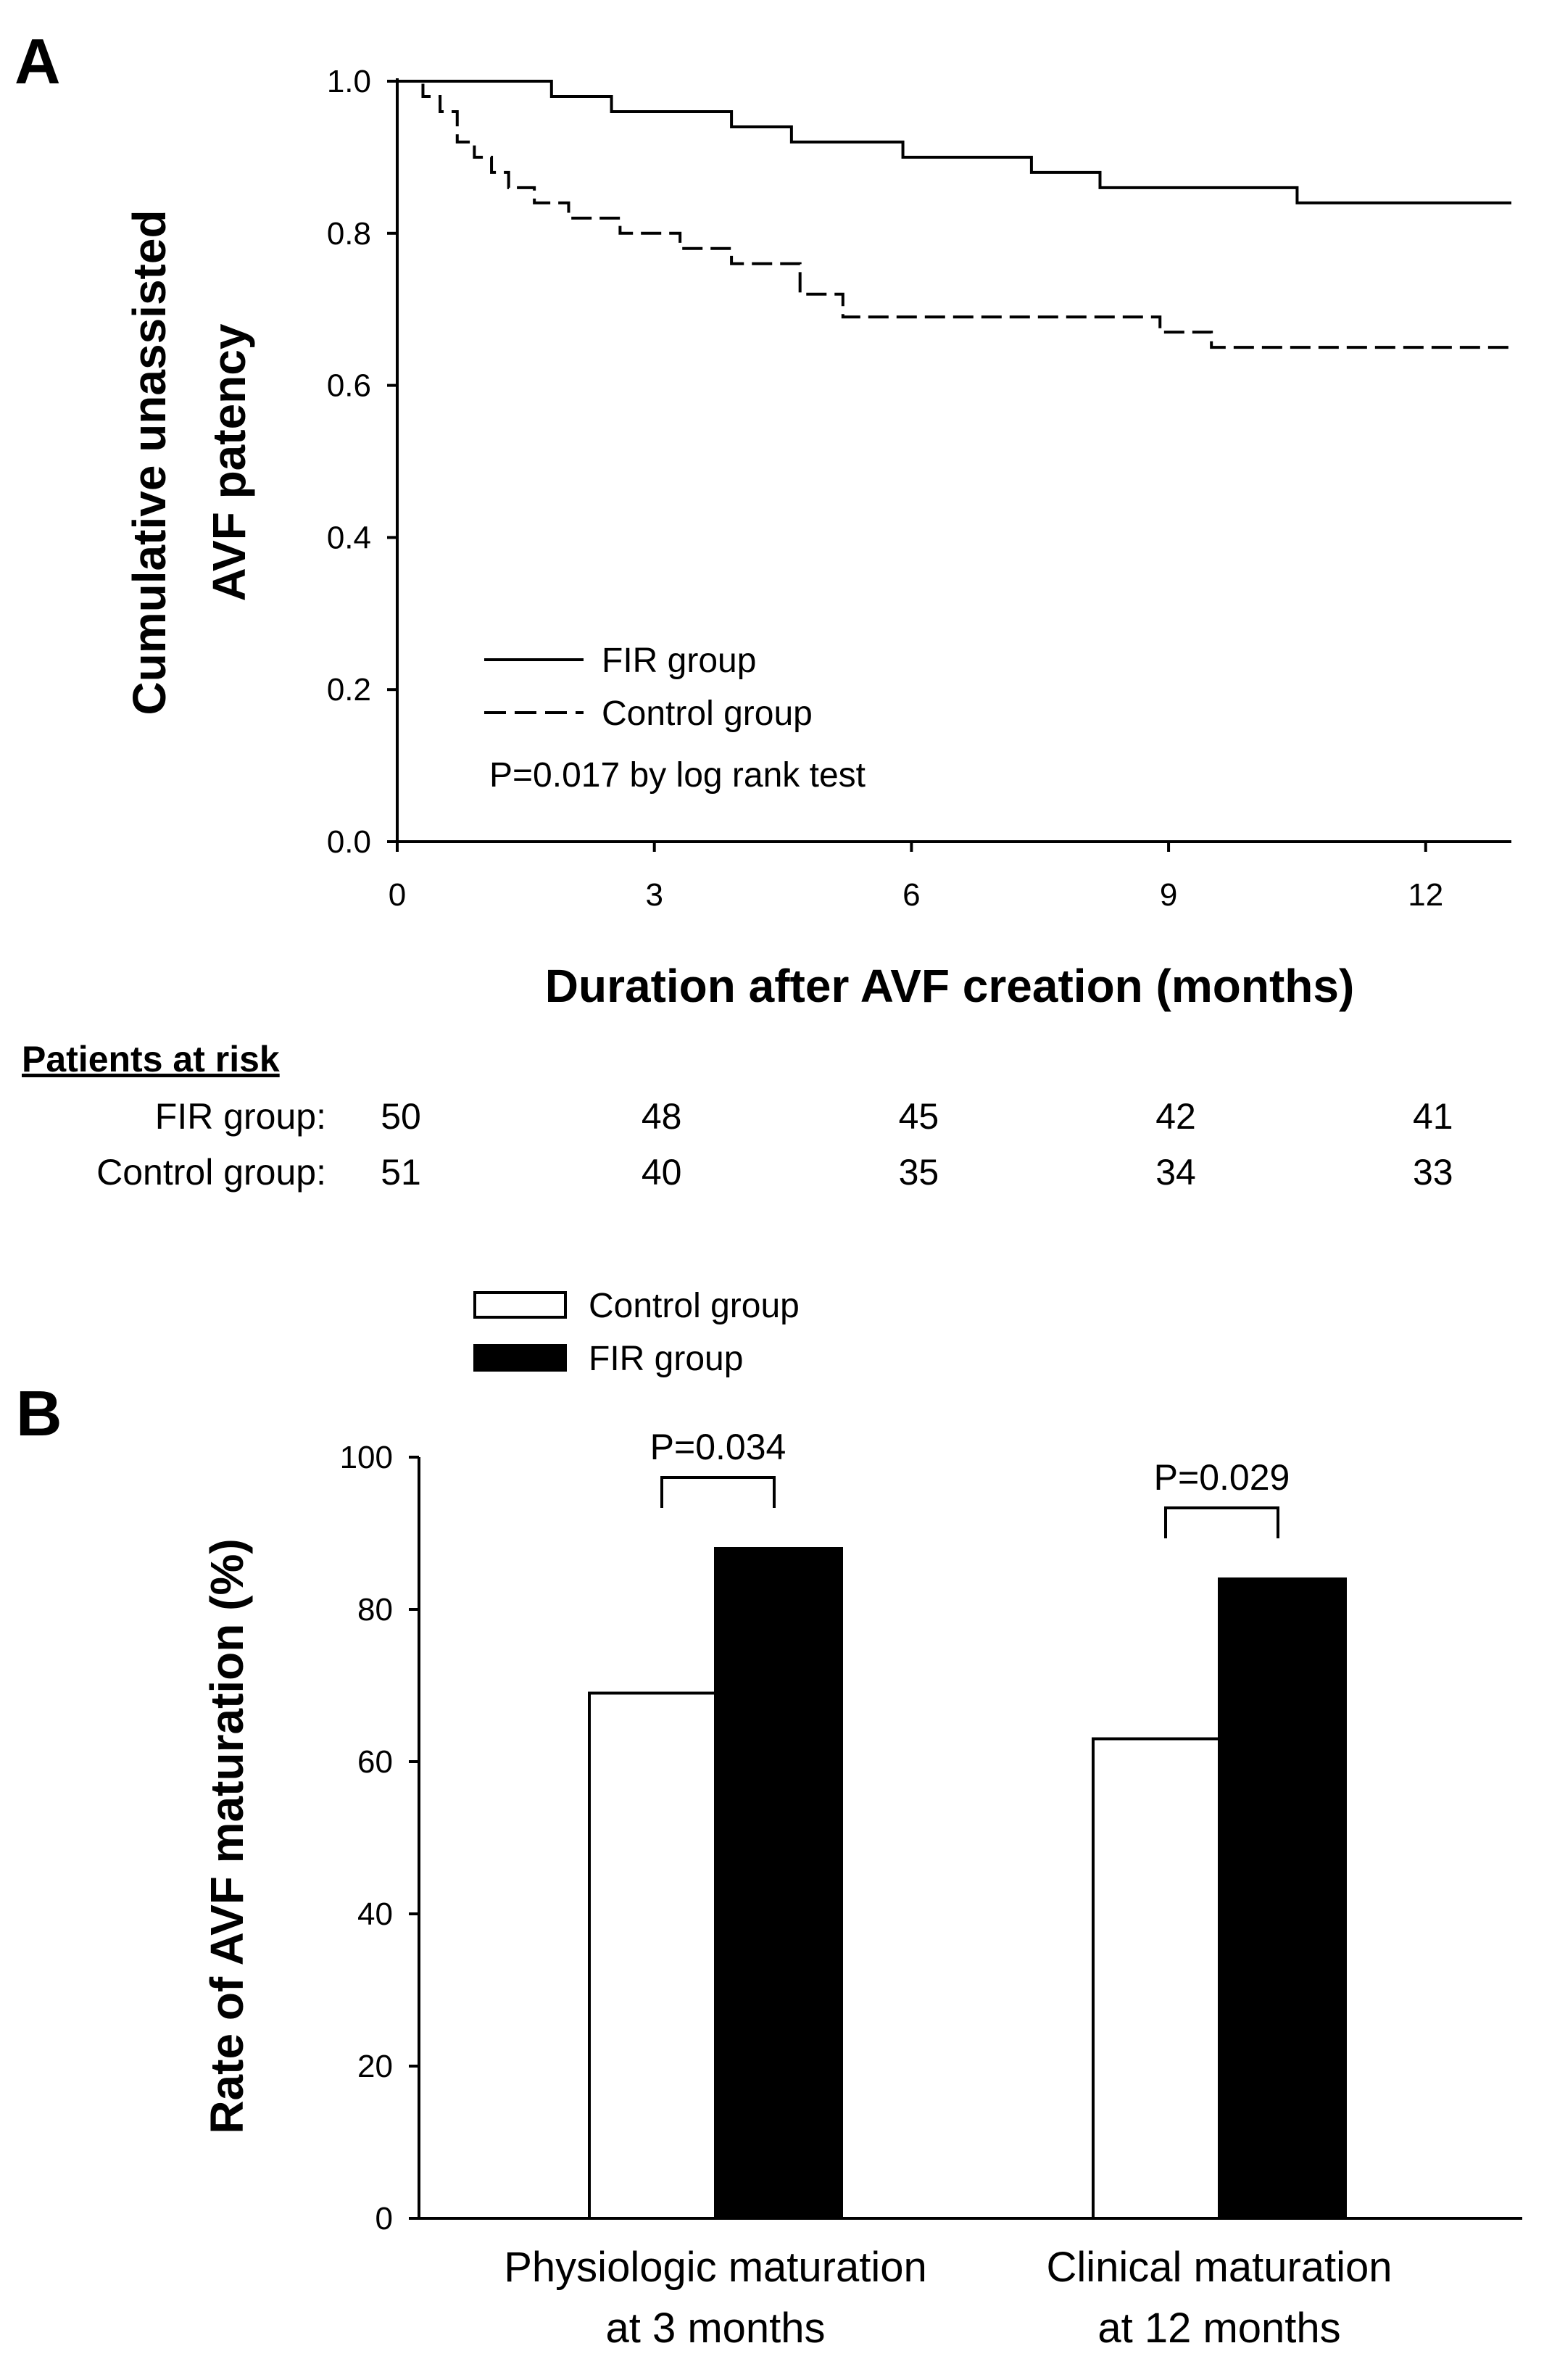  What do you see at coordinates (349, 690) in the screenshot?
I see `panel-a-ytick-label: 0.2` at bounding box center [349, 690].